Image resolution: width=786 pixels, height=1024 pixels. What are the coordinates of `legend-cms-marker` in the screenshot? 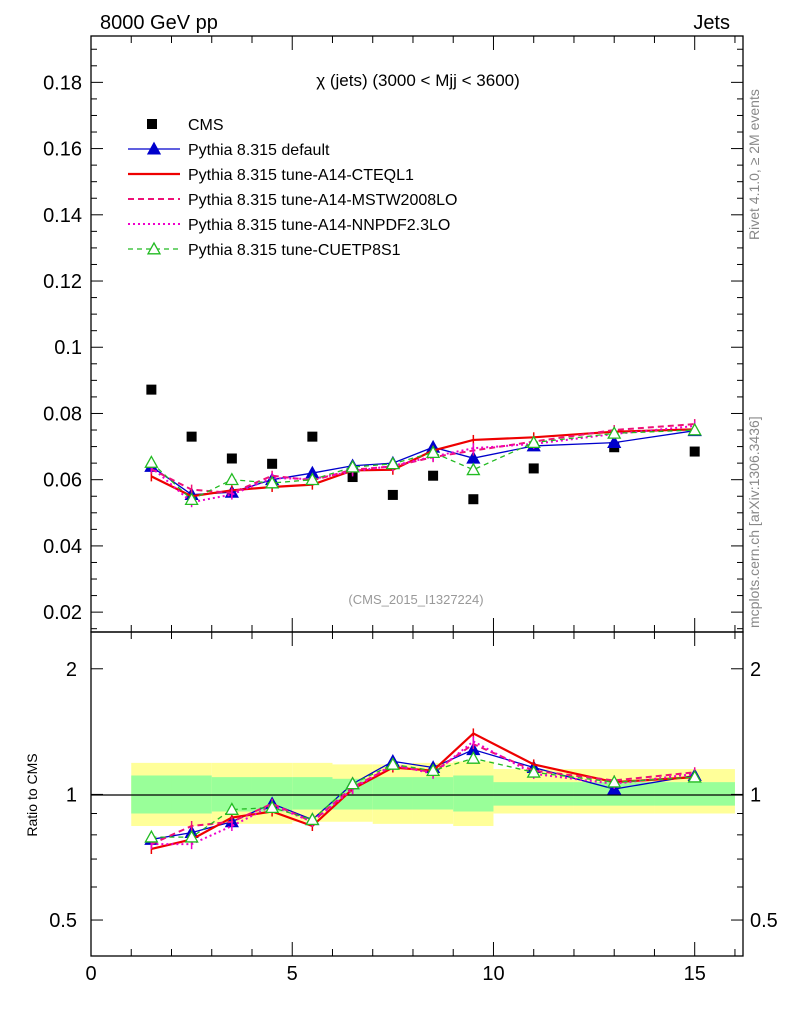 It's located at (152, 124).